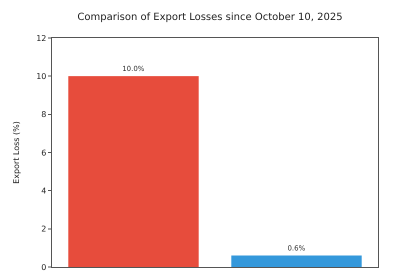  What do you see at coordinates (41, 76) in the screenshot?
I see `y-tick-label: 10` at bounding box center [41, 76].